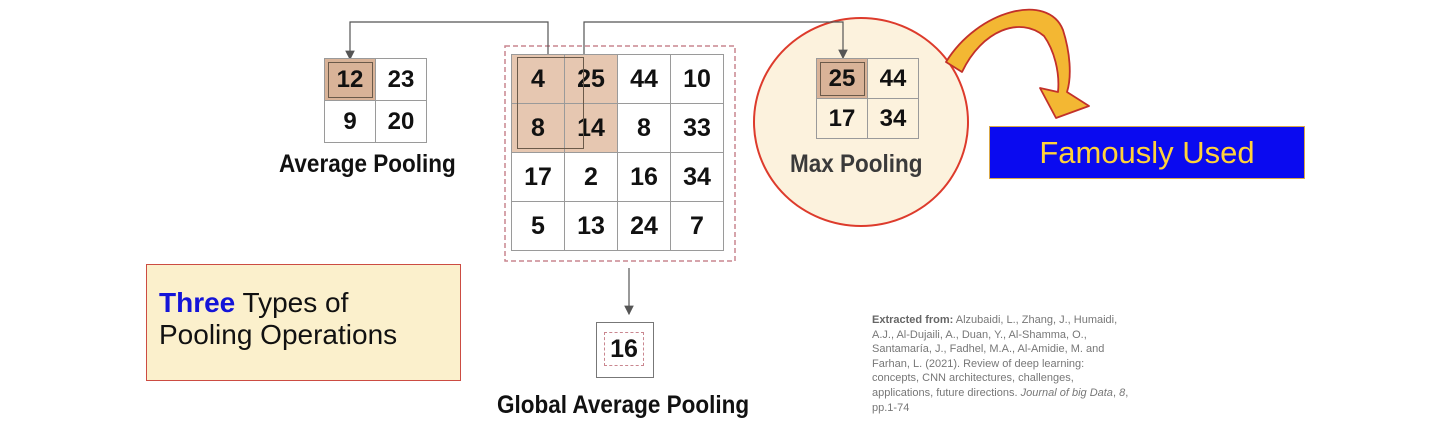 This screenshot has height=434, width=1450. What do you see at coordinates (856, 164) in the screenshot?
I see `max-pooling-label: Max Pooling` at bounding box center [856, 164].